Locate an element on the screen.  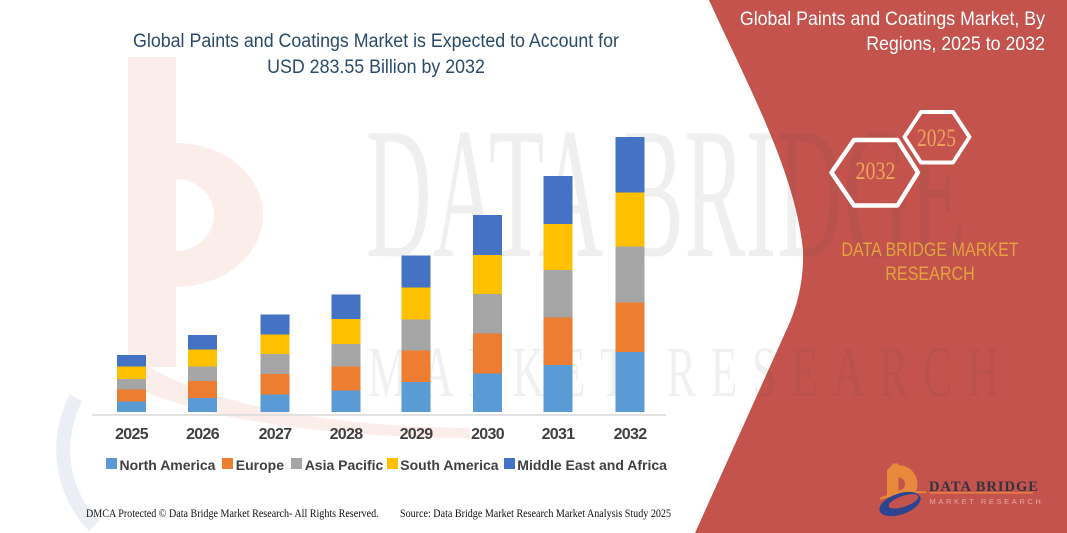
svg-text: DATA BRIDGE is located at coordinates (984, 487).